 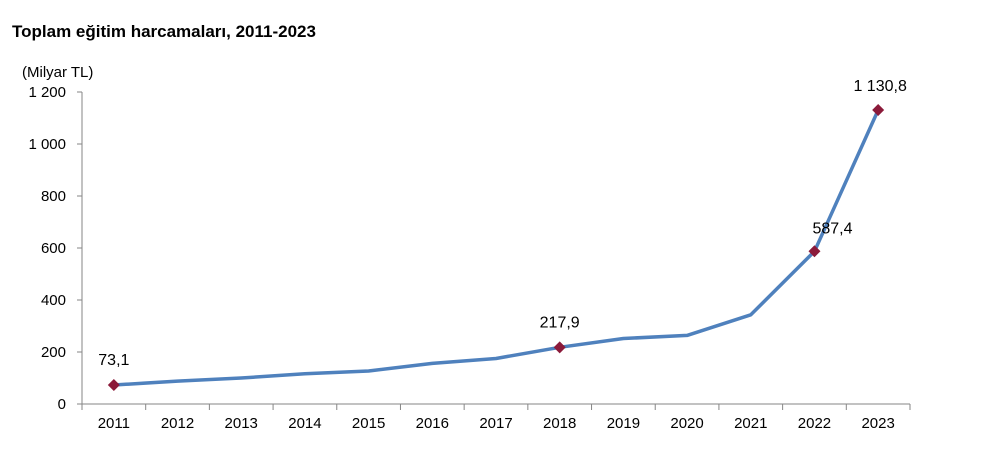 What do you see at coordinates (113, 360) in the screenshot?
I see `data-label: 73,1` at bounding box center [113, 360].